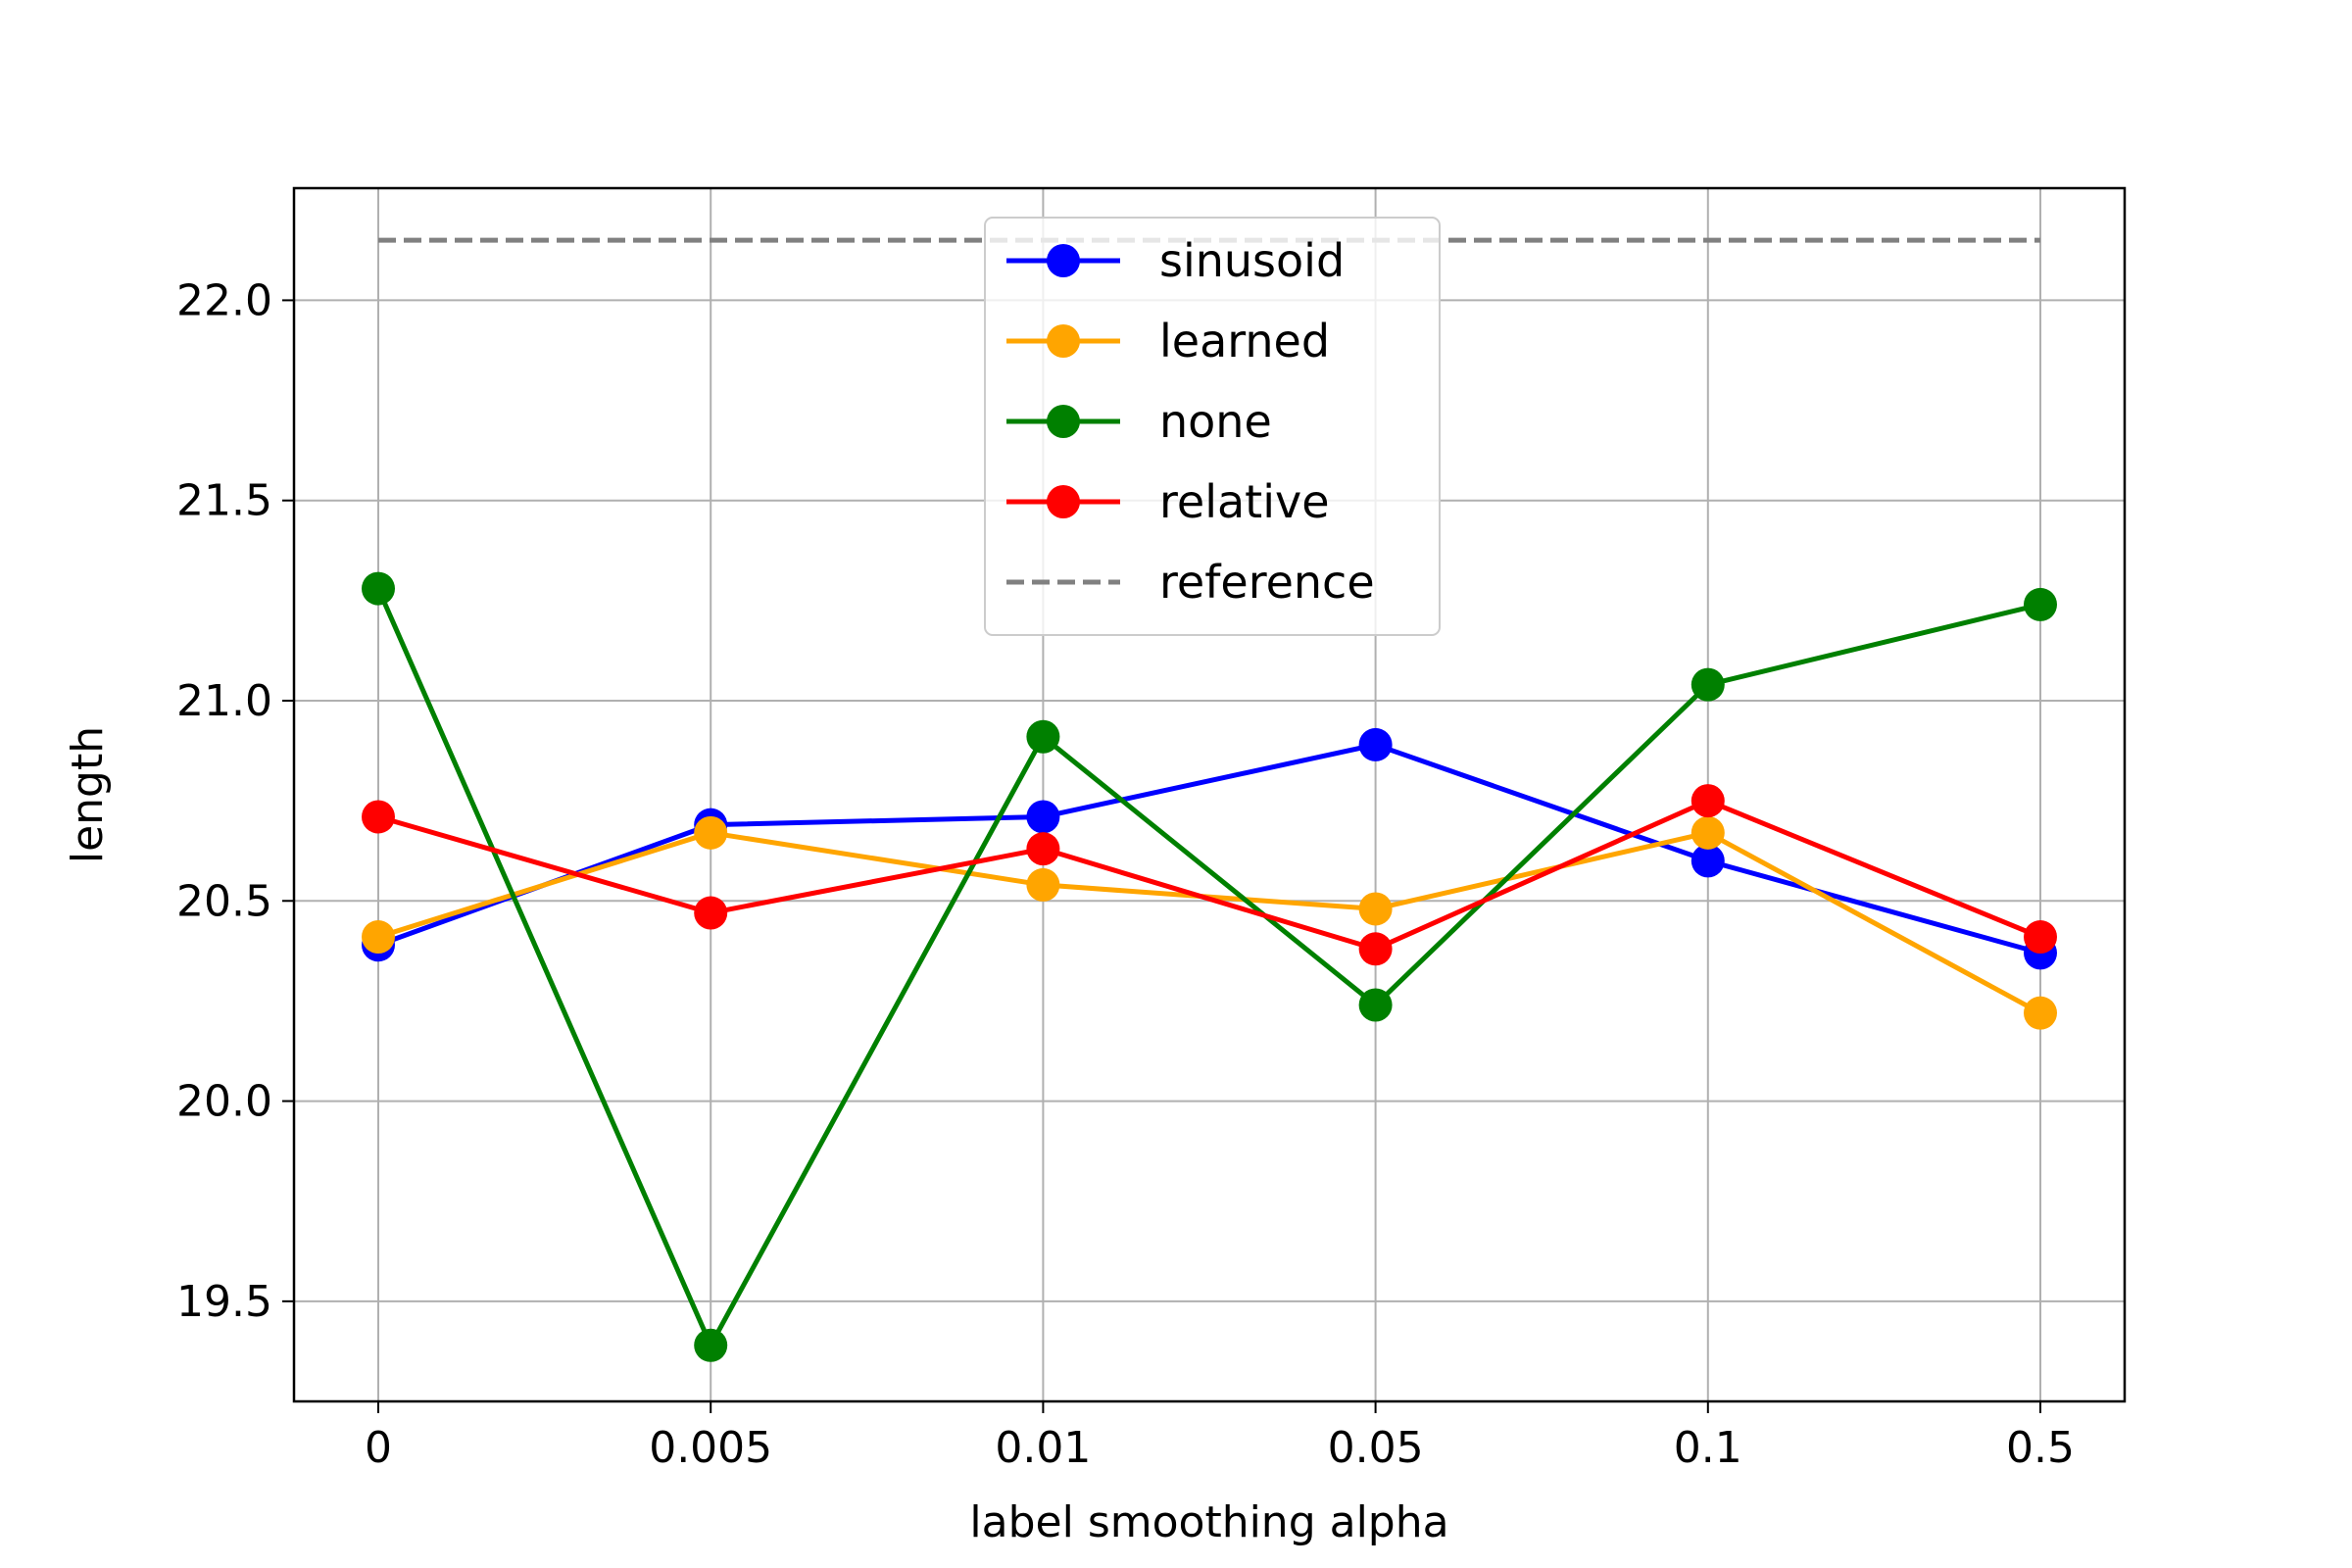 Image resolution: width=2352 pixels, height=1568 pixels. What do you see at coordinates (224, 300) in the screenshot?
I see `y-tick-label: 22.0` at bounding box center [224, 300].